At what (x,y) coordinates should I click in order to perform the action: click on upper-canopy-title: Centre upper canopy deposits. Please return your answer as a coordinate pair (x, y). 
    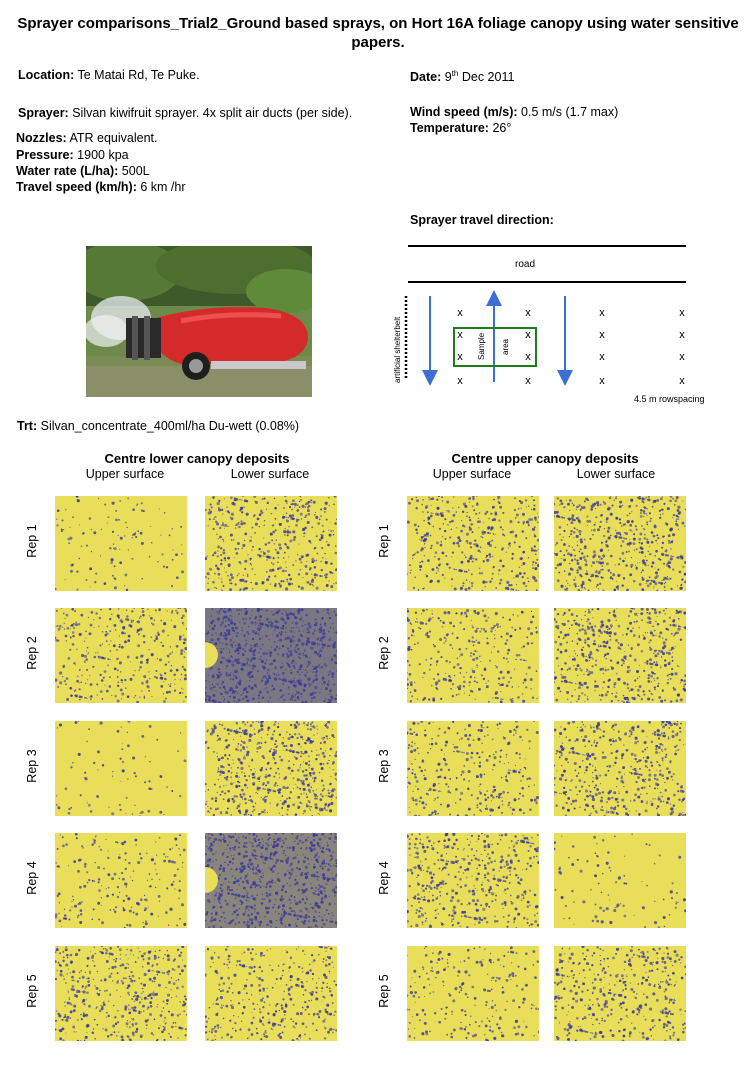
    Looking at the image, I should click on (545, 458).